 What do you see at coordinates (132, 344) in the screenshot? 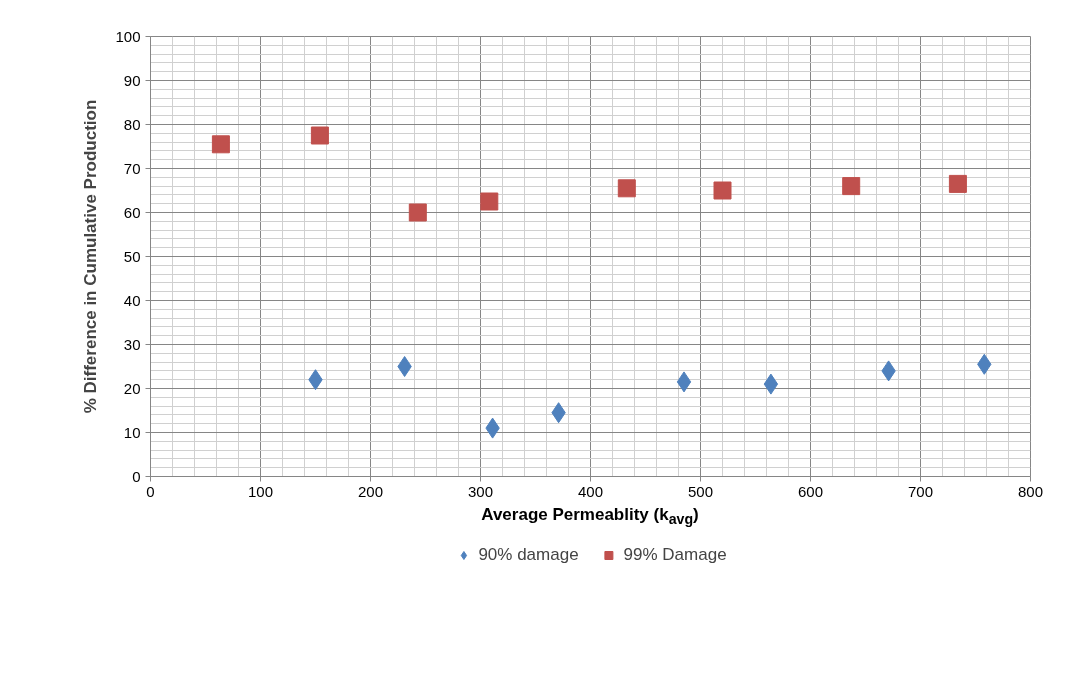
I see `y-tick-label: 30` at bounding box center [132, 344].